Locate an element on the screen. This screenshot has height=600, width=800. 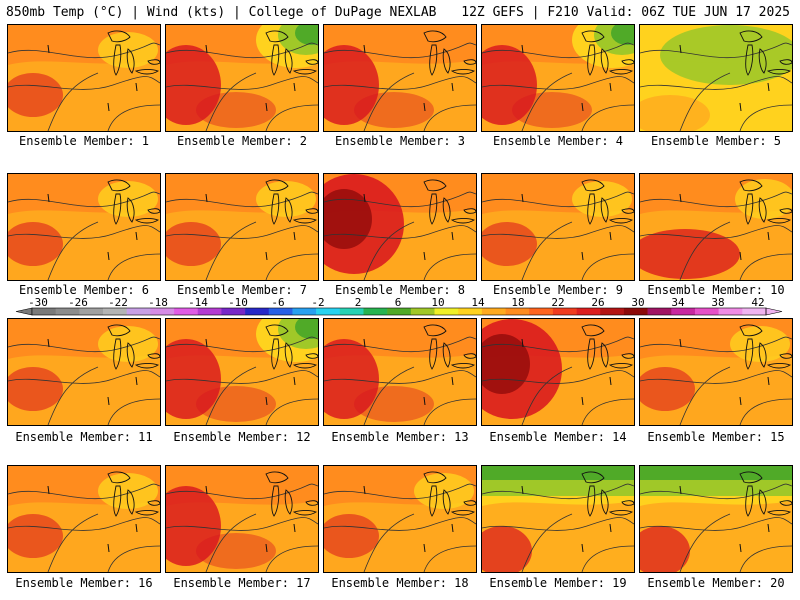
colorbar-tick-label: -10 is located at coordinates (238, 302).